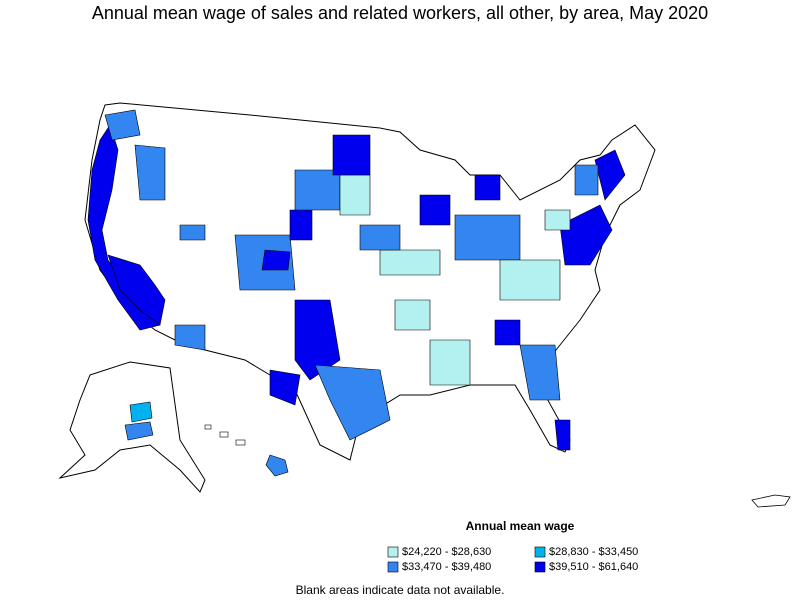  Describe the element at coordinates (446, 552) in the screenshot. I see `legend-label: $24,220 - $28,630` at that location.